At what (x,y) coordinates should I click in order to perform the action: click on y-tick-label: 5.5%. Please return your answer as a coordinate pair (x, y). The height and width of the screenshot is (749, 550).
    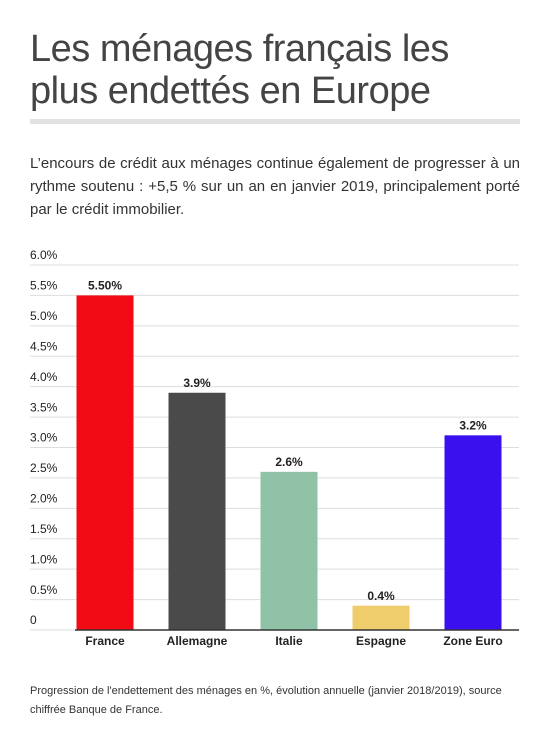
    Looking at the image, I should click on (44, 286).